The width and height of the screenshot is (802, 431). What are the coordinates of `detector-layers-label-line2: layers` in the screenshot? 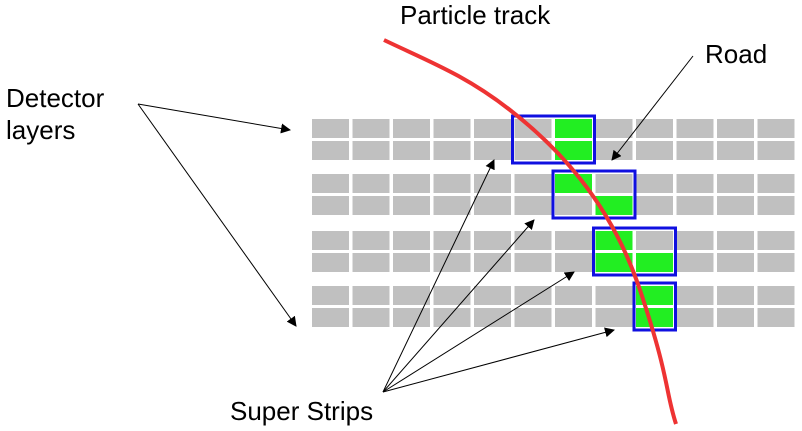 It's located at (40, 130).